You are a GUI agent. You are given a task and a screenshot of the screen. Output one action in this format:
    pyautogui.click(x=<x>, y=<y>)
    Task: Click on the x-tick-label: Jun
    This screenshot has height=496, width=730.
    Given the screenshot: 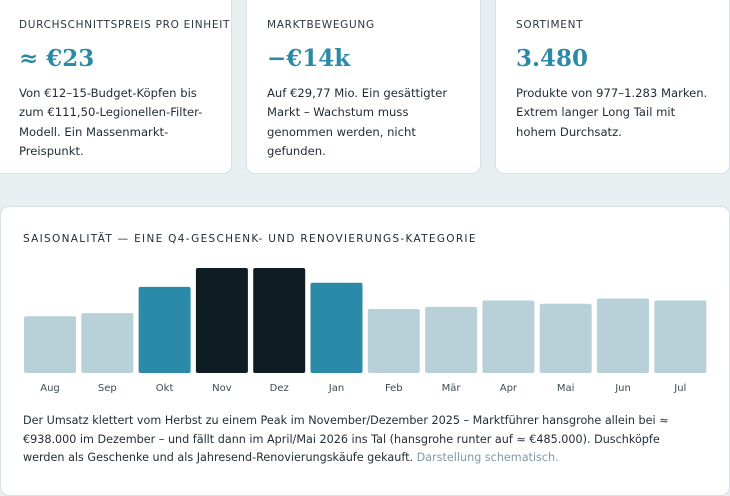 What is the action you would take?
    pyautogui.click(x=622, y=388)
    